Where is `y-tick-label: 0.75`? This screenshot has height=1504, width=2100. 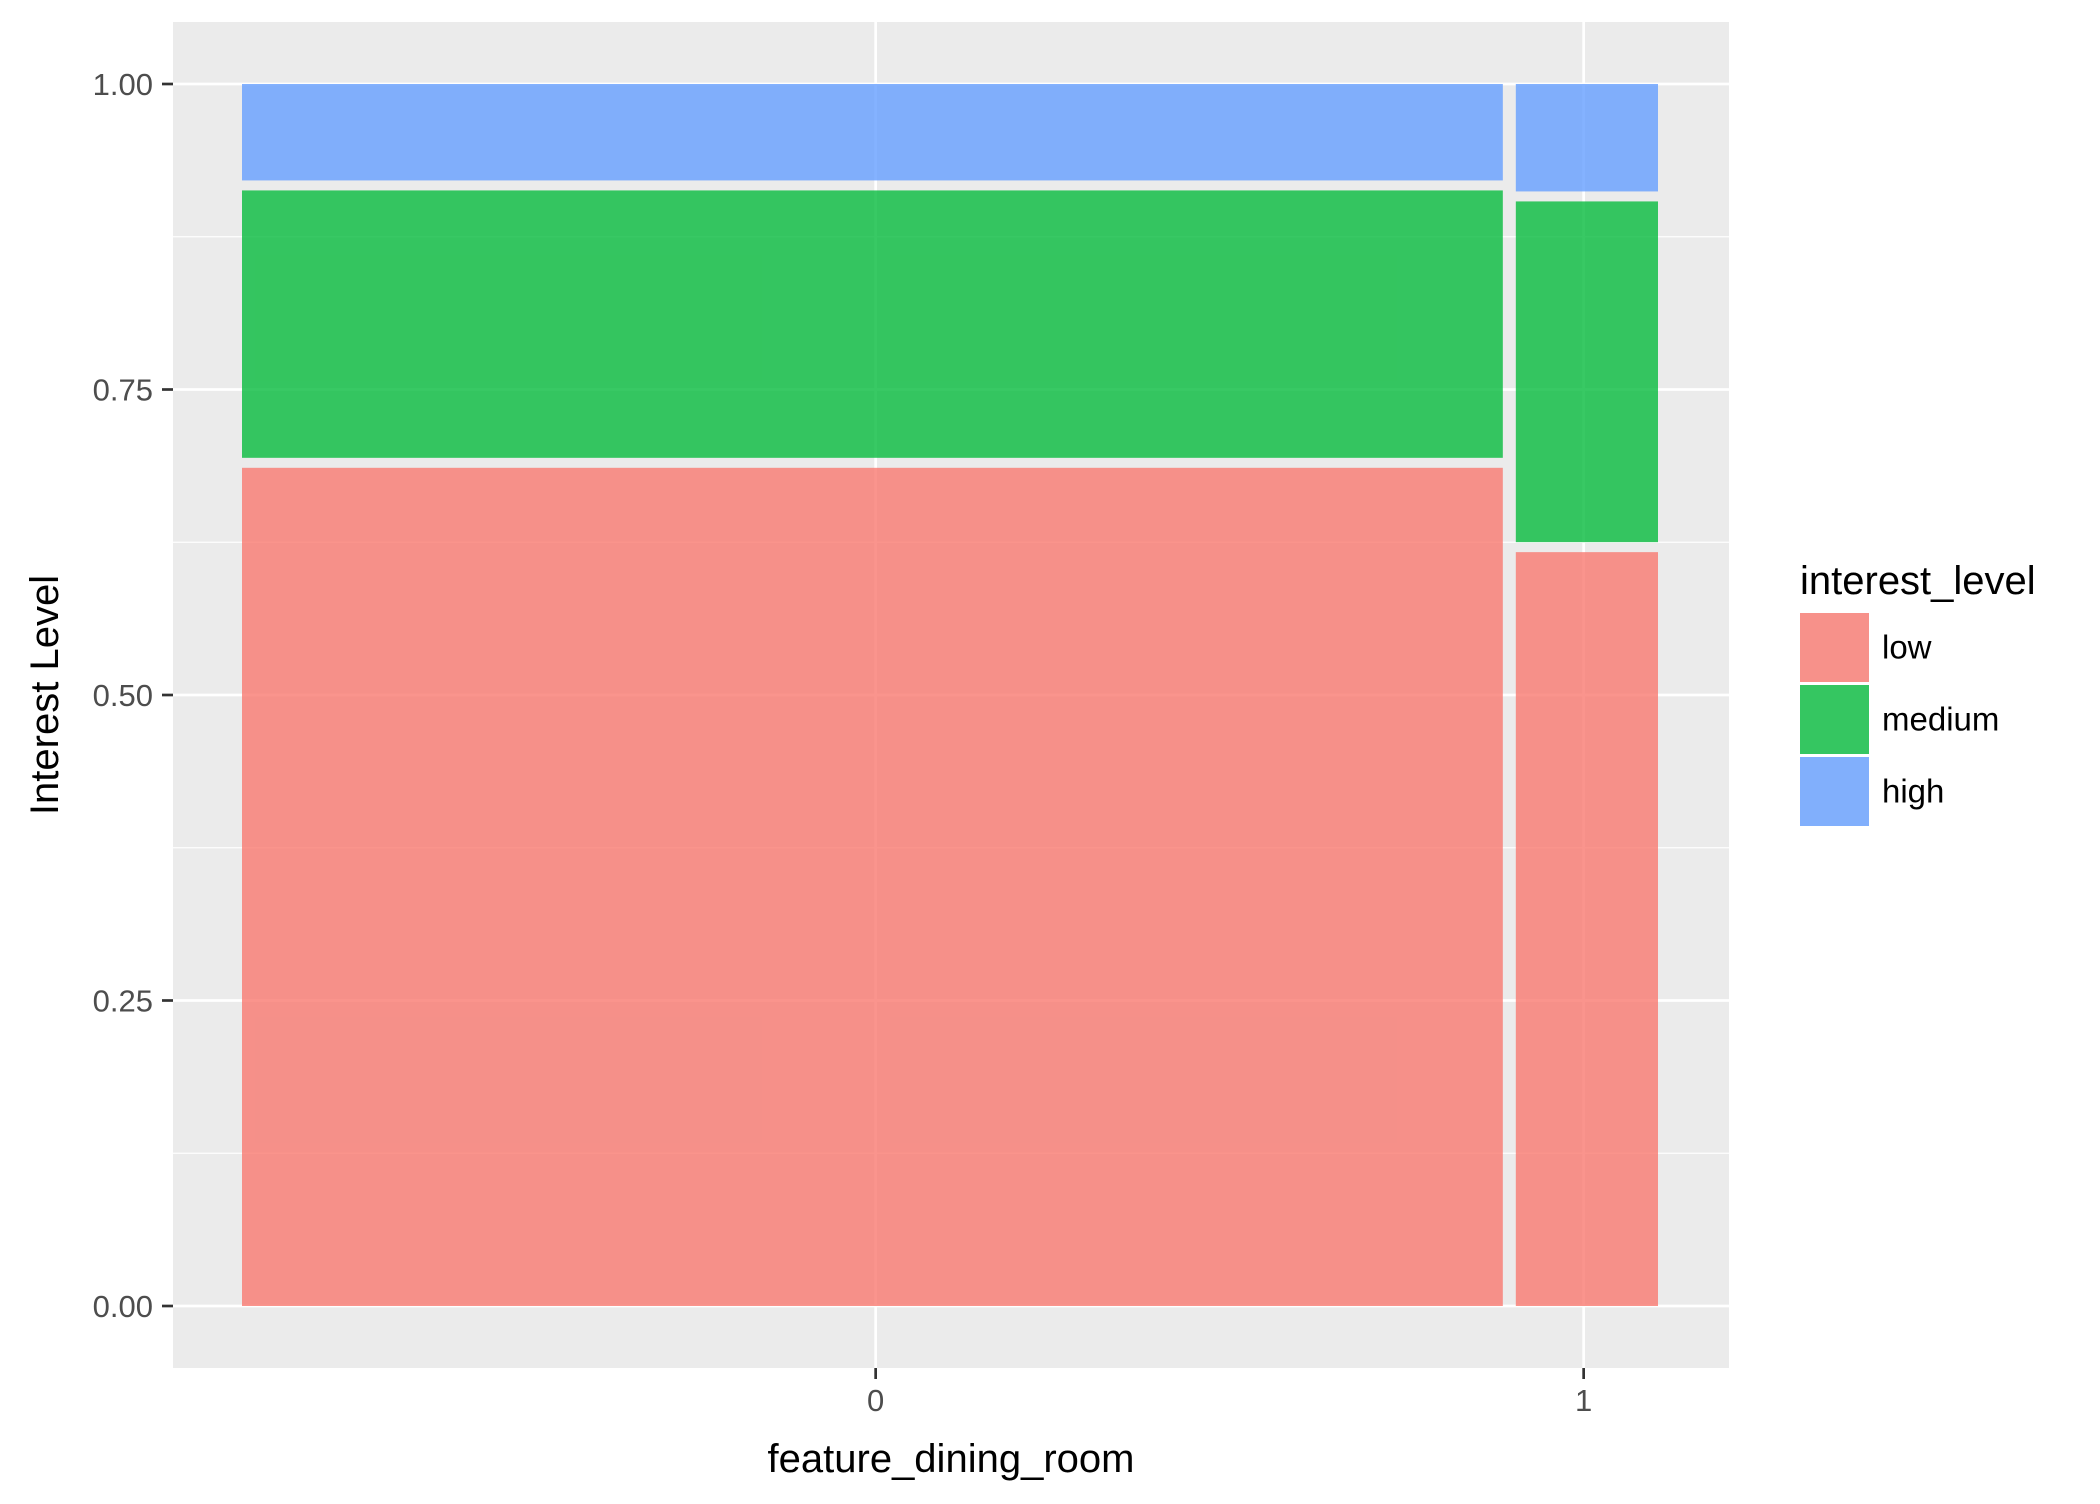
y-tick-label: 0.75 is located at coordinates (123, 390).